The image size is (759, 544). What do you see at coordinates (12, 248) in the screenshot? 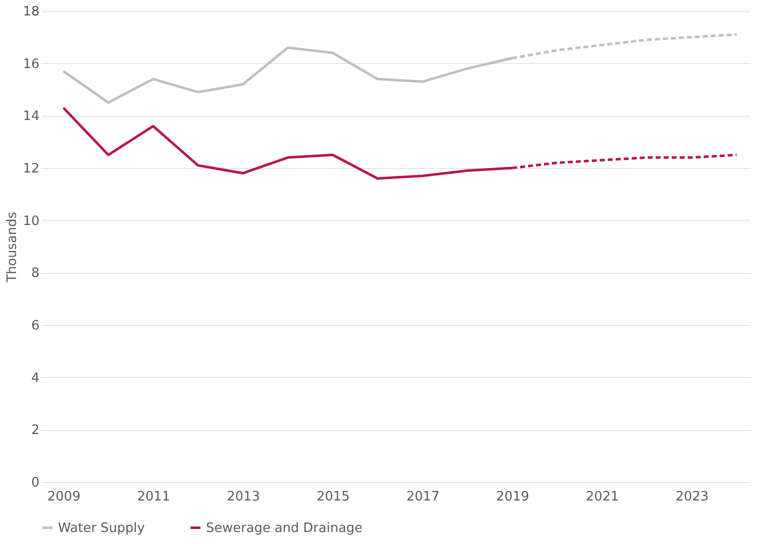
I see `y-axis-title: Thousands` at bounding box center [12, 248].